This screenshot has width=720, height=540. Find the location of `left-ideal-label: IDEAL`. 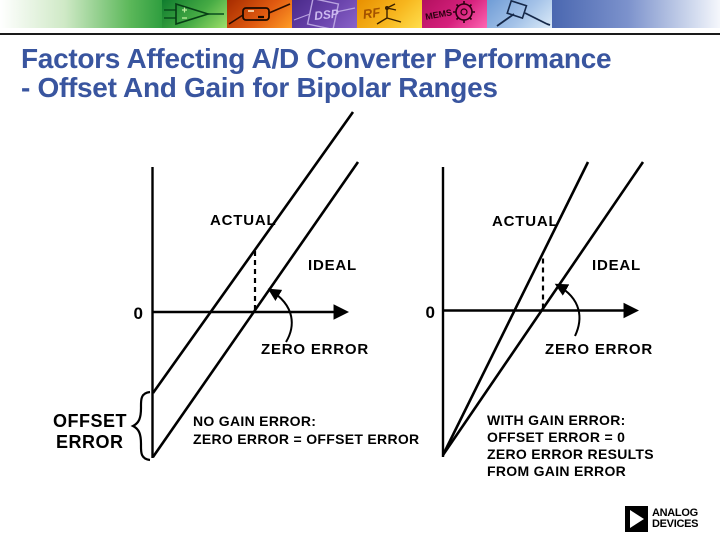

left-ideal-label: IDEAL is located at coordinates (332, 265).